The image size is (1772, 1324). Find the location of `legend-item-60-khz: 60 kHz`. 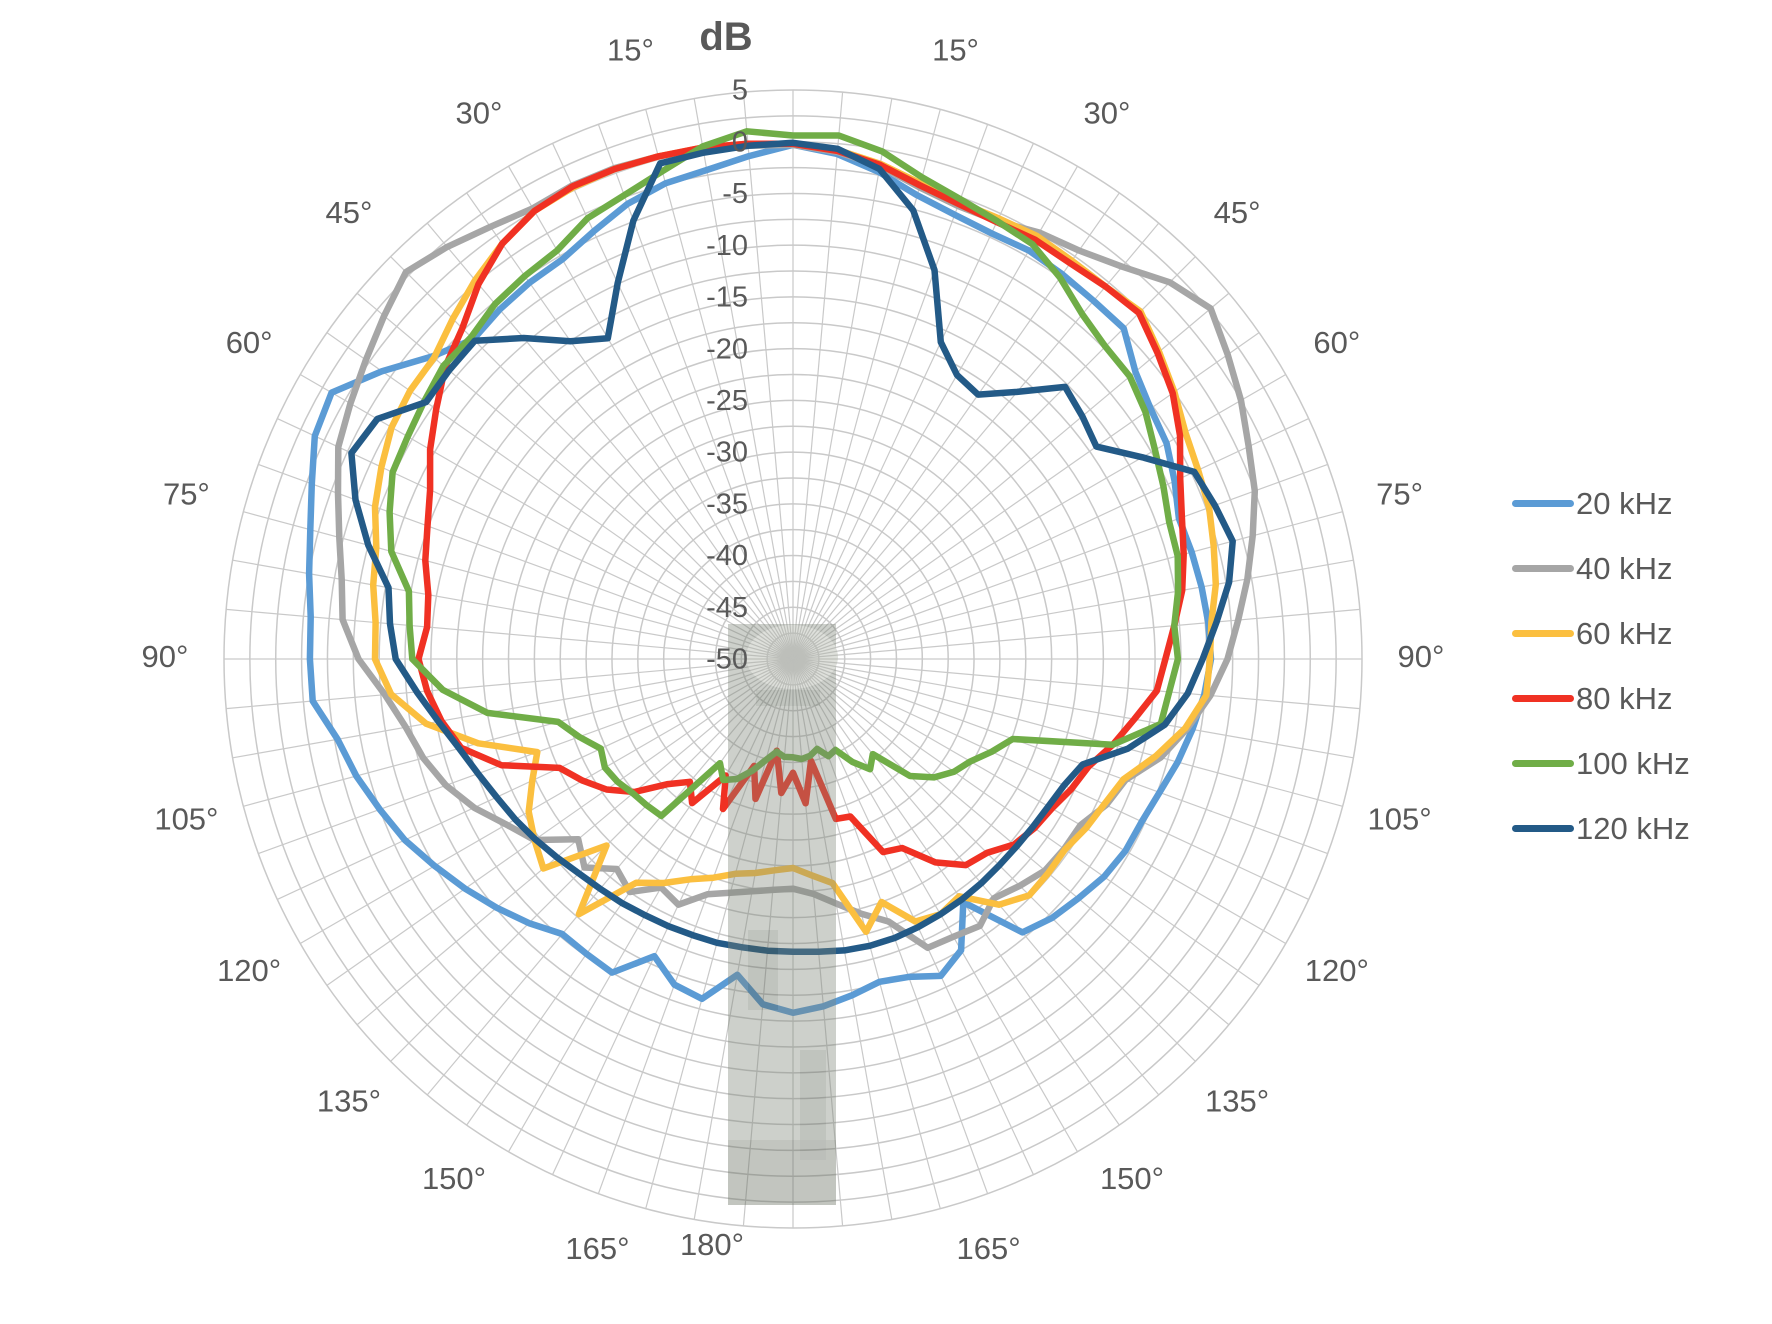

legend-item-60-khz: 60 kHz is located at coordinates (1601, 633).